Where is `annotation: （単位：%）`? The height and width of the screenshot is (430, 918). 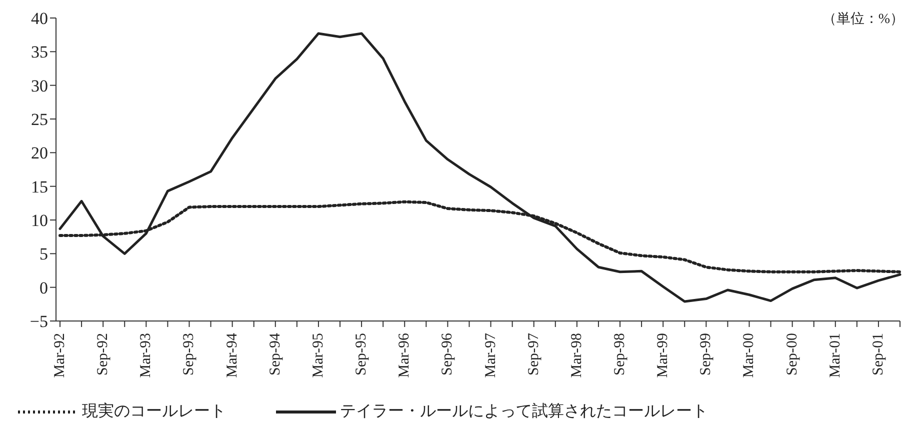
annotation: （単位：%） is located at coordinates (863, 19).